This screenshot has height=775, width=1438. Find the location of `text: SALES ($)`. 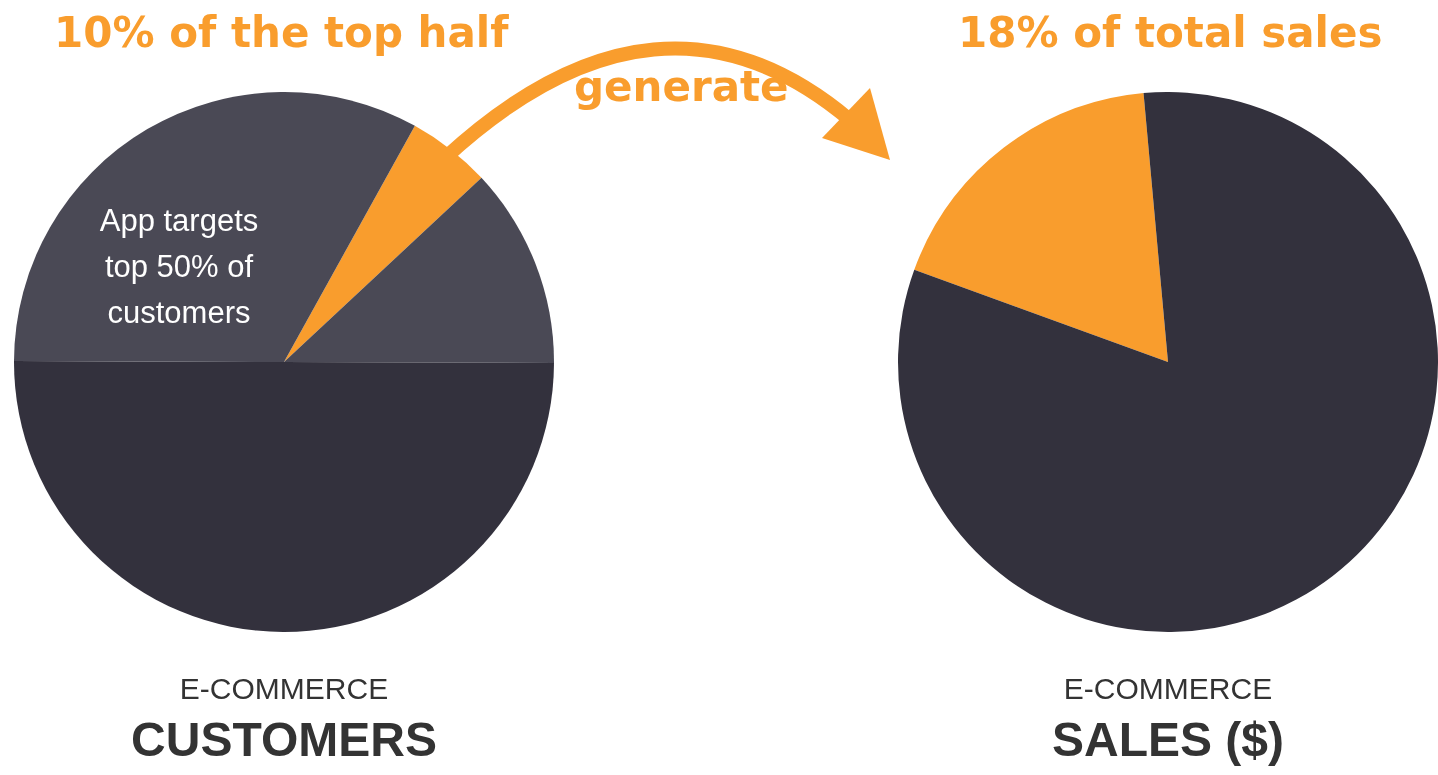

text: SALES ($) is located at coordinates (1168, 739).